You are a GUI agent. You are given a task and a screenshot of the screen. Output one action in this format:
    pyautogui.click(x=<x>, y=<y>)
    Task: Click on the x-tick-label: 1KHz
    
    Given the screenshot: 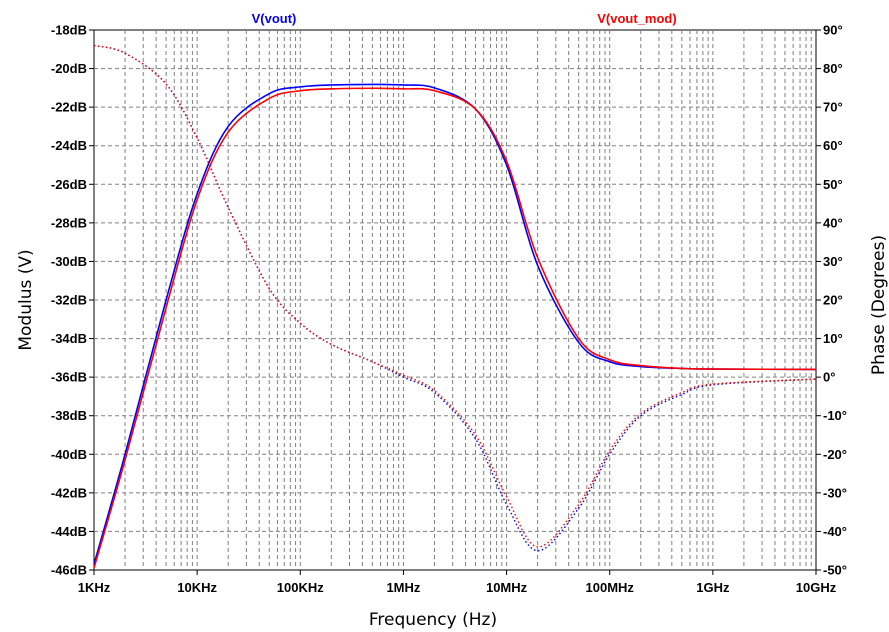 What is the action you would take?
    pyautogui.click(x=94, y=587)
    